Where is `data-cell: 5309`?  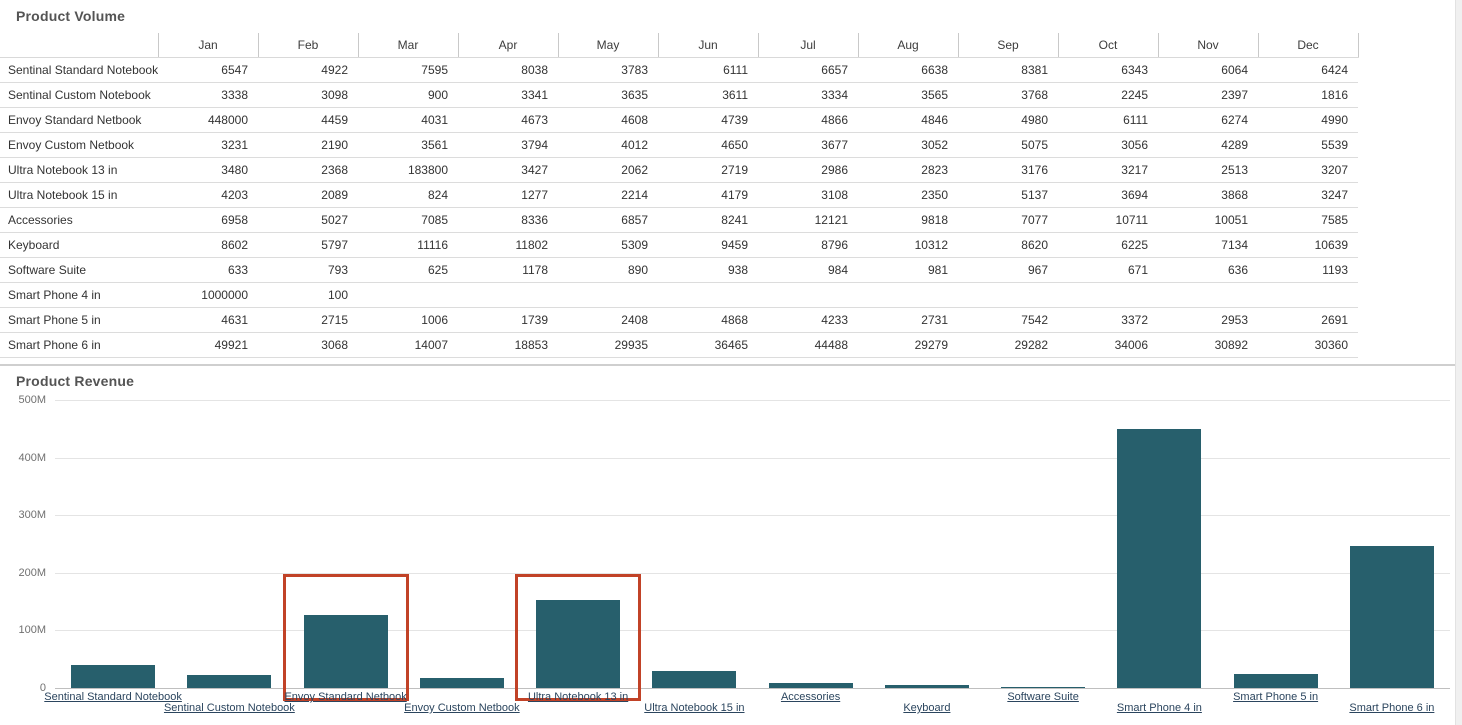
data-cell: 5309 is located at coordinates (608, 245).